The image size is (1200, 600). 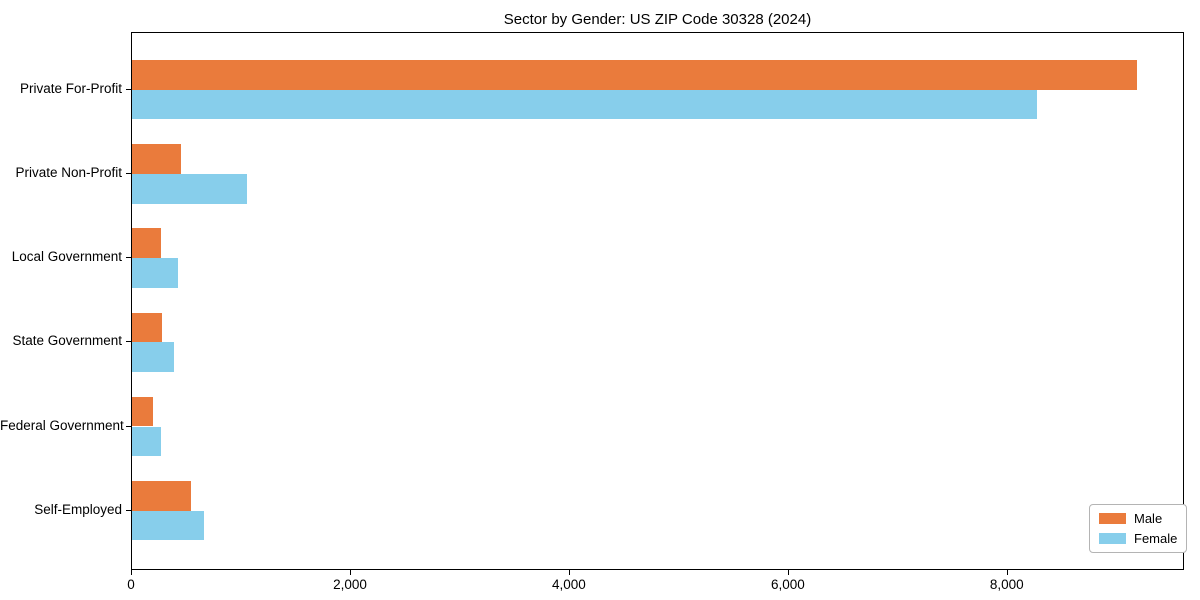 What do you see at coordinates (146, 243) in the screenshot?
I see `bar-male-local-government` at bounding box center [146, 243].